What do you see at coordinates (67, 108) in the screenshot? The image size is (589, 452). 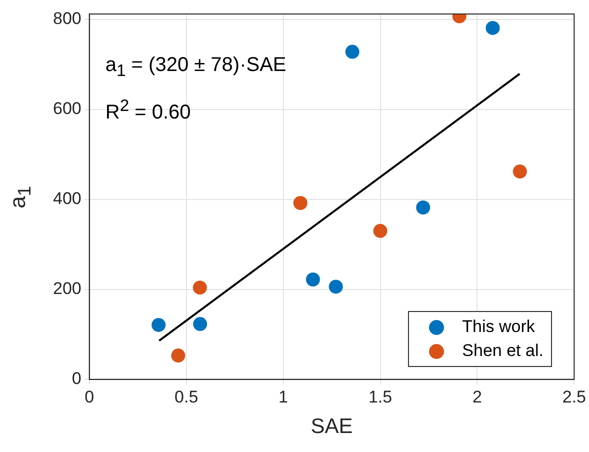 I see `y-tick-label: 600` at bounding box center [67, 108].